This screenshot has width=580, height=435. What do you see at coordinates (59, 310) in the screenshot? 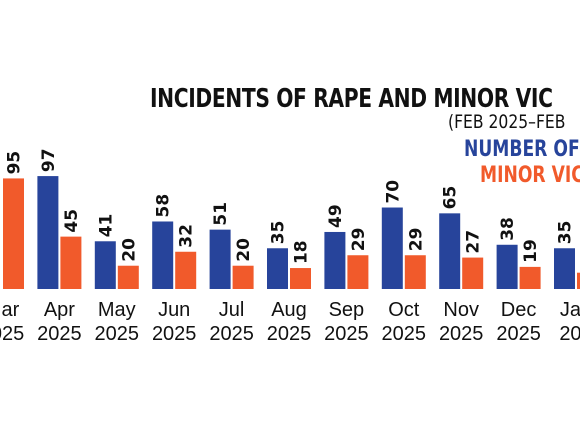
I see `x-tick-label-month: Apr` at bounding box center [59, 310].